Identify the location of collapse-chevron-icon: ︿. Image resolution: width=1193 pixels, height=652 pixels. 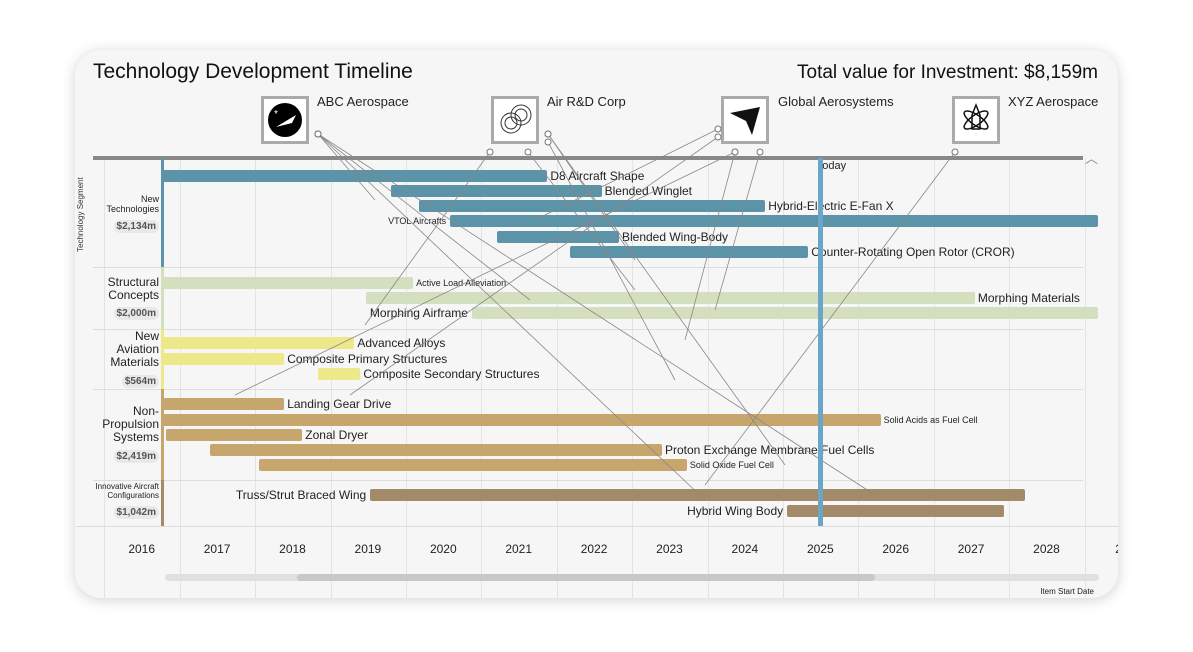
(1092, 158).